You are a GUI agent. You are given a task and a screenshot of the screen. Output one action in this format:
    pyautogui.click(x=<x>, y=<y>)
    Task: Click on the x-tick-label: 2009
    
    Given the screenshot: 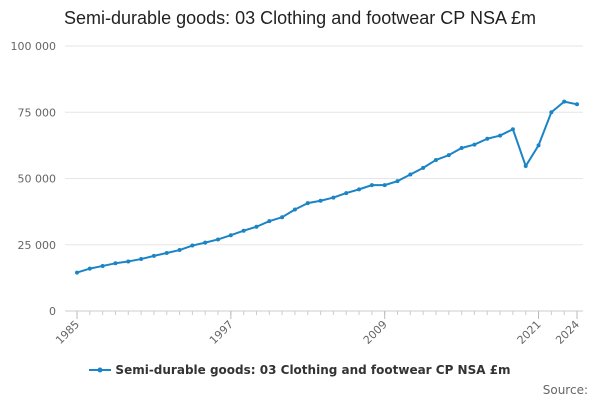 What is the action you would take?
    pyautogui.click(x=375, y=332)
    